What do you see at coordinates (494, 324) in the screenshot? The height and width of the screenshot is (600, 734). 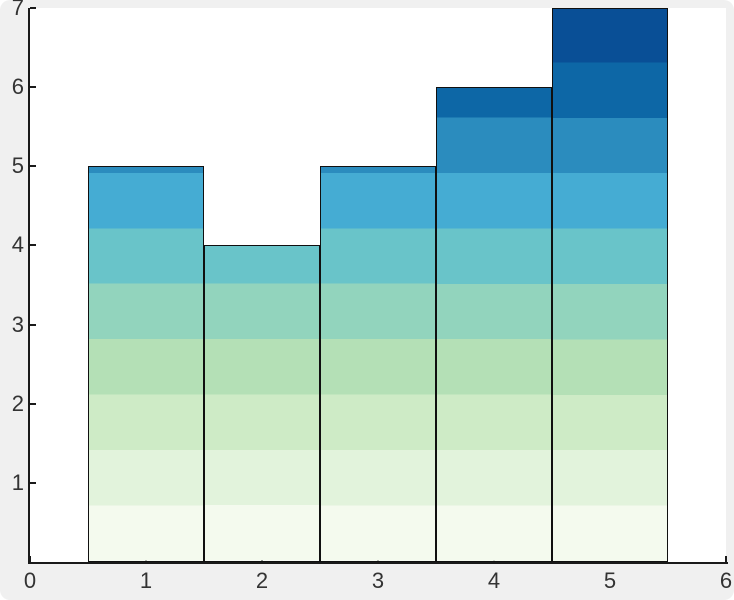 I see `bar-x4` at bounding box center [494, 324].